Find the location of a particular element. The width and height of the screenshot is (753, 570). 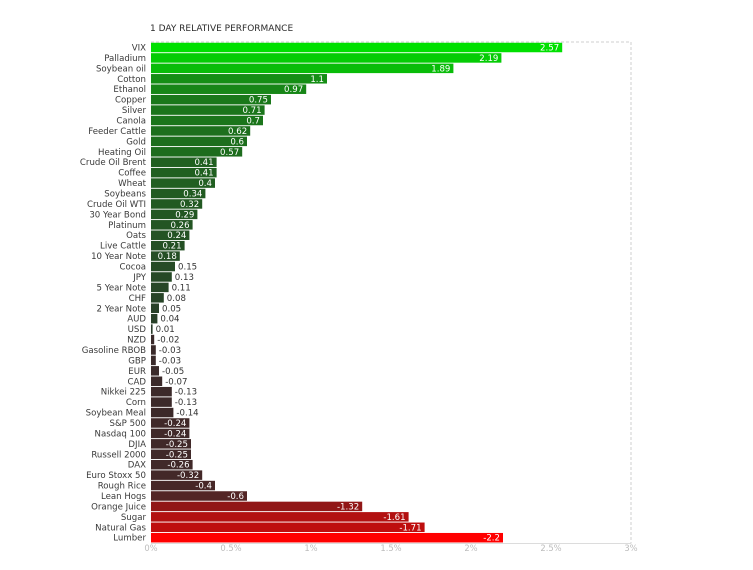

value-label: 2.57 is located at coordinates (549, 49).